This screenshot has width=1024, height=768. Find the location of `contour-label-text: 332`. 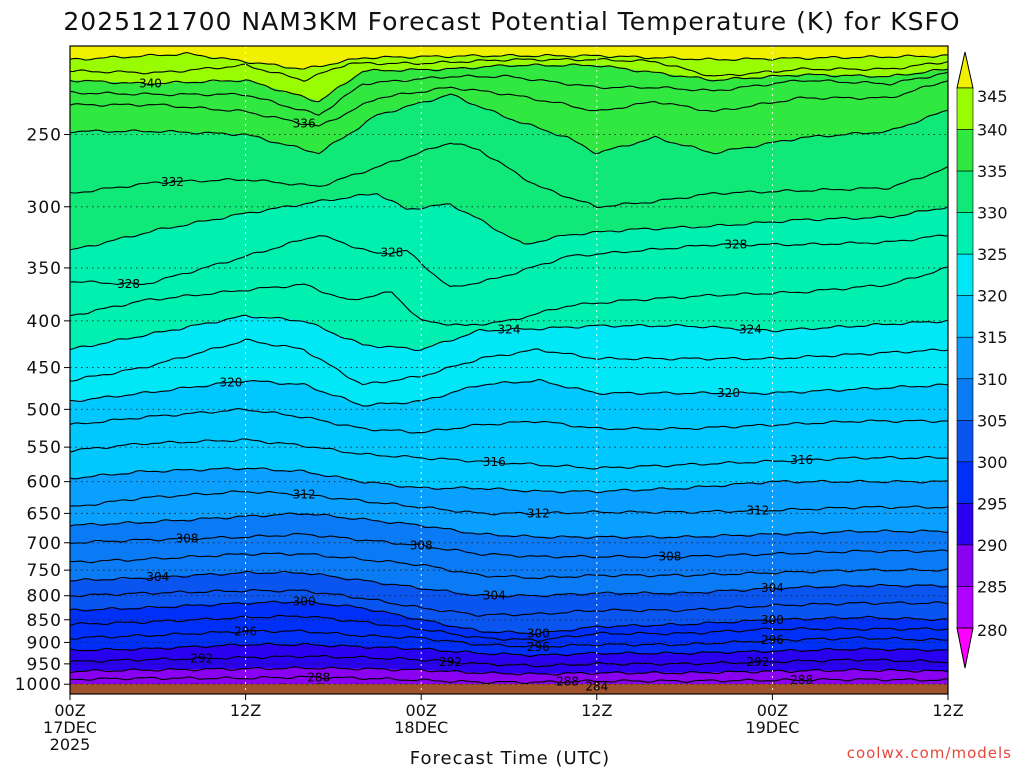

contour-label-text: 332 is located at coordinates (172, 182).